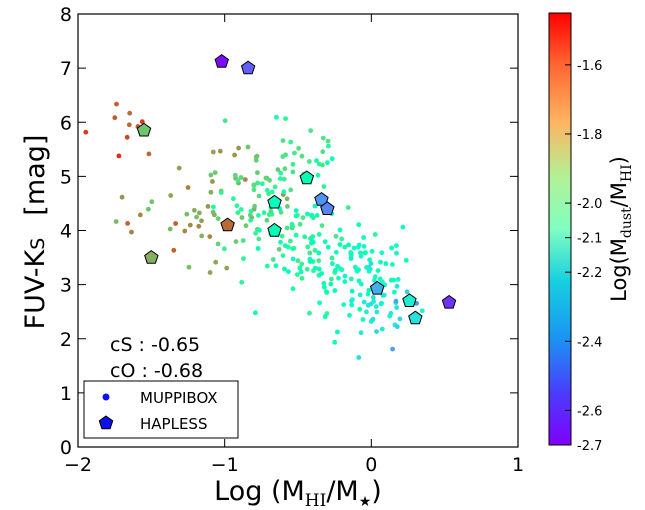  What do you see at coordinates (589, 239) in the screenshot?
I see `colorbar-tick-label: -2.1` at bounding box center [589, 239].